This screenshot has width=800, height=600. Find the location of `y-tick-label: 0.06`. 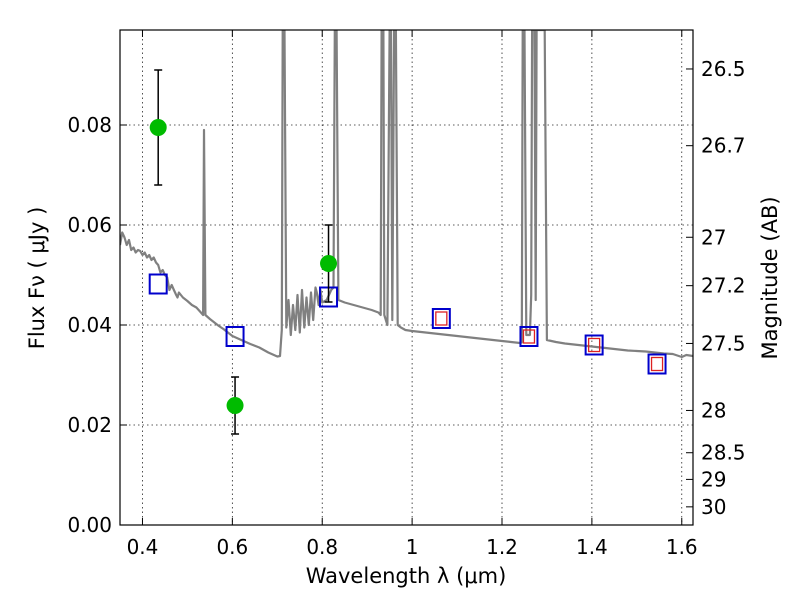

y-tick-label: 0.06 is located at coordinates (89, 225).